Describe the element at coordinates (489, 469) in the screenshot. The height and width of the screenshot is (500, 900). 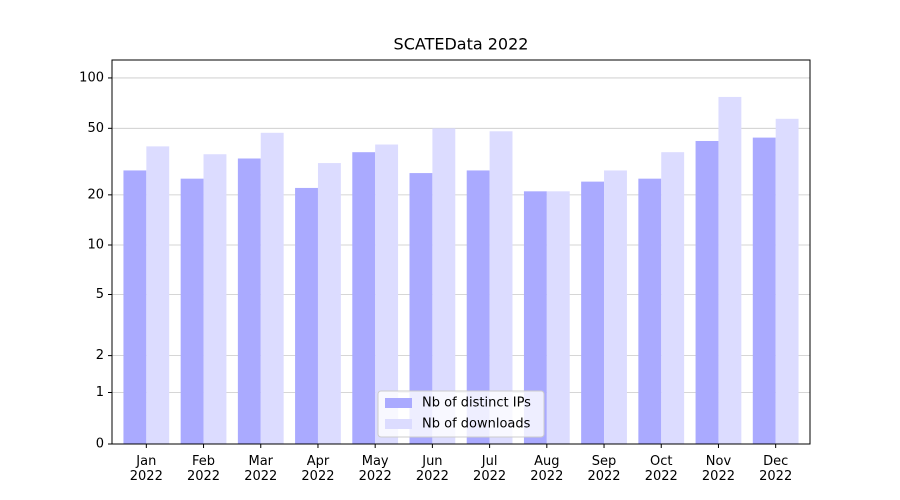
I see `x-tick-label: Jul 2022` at that location.